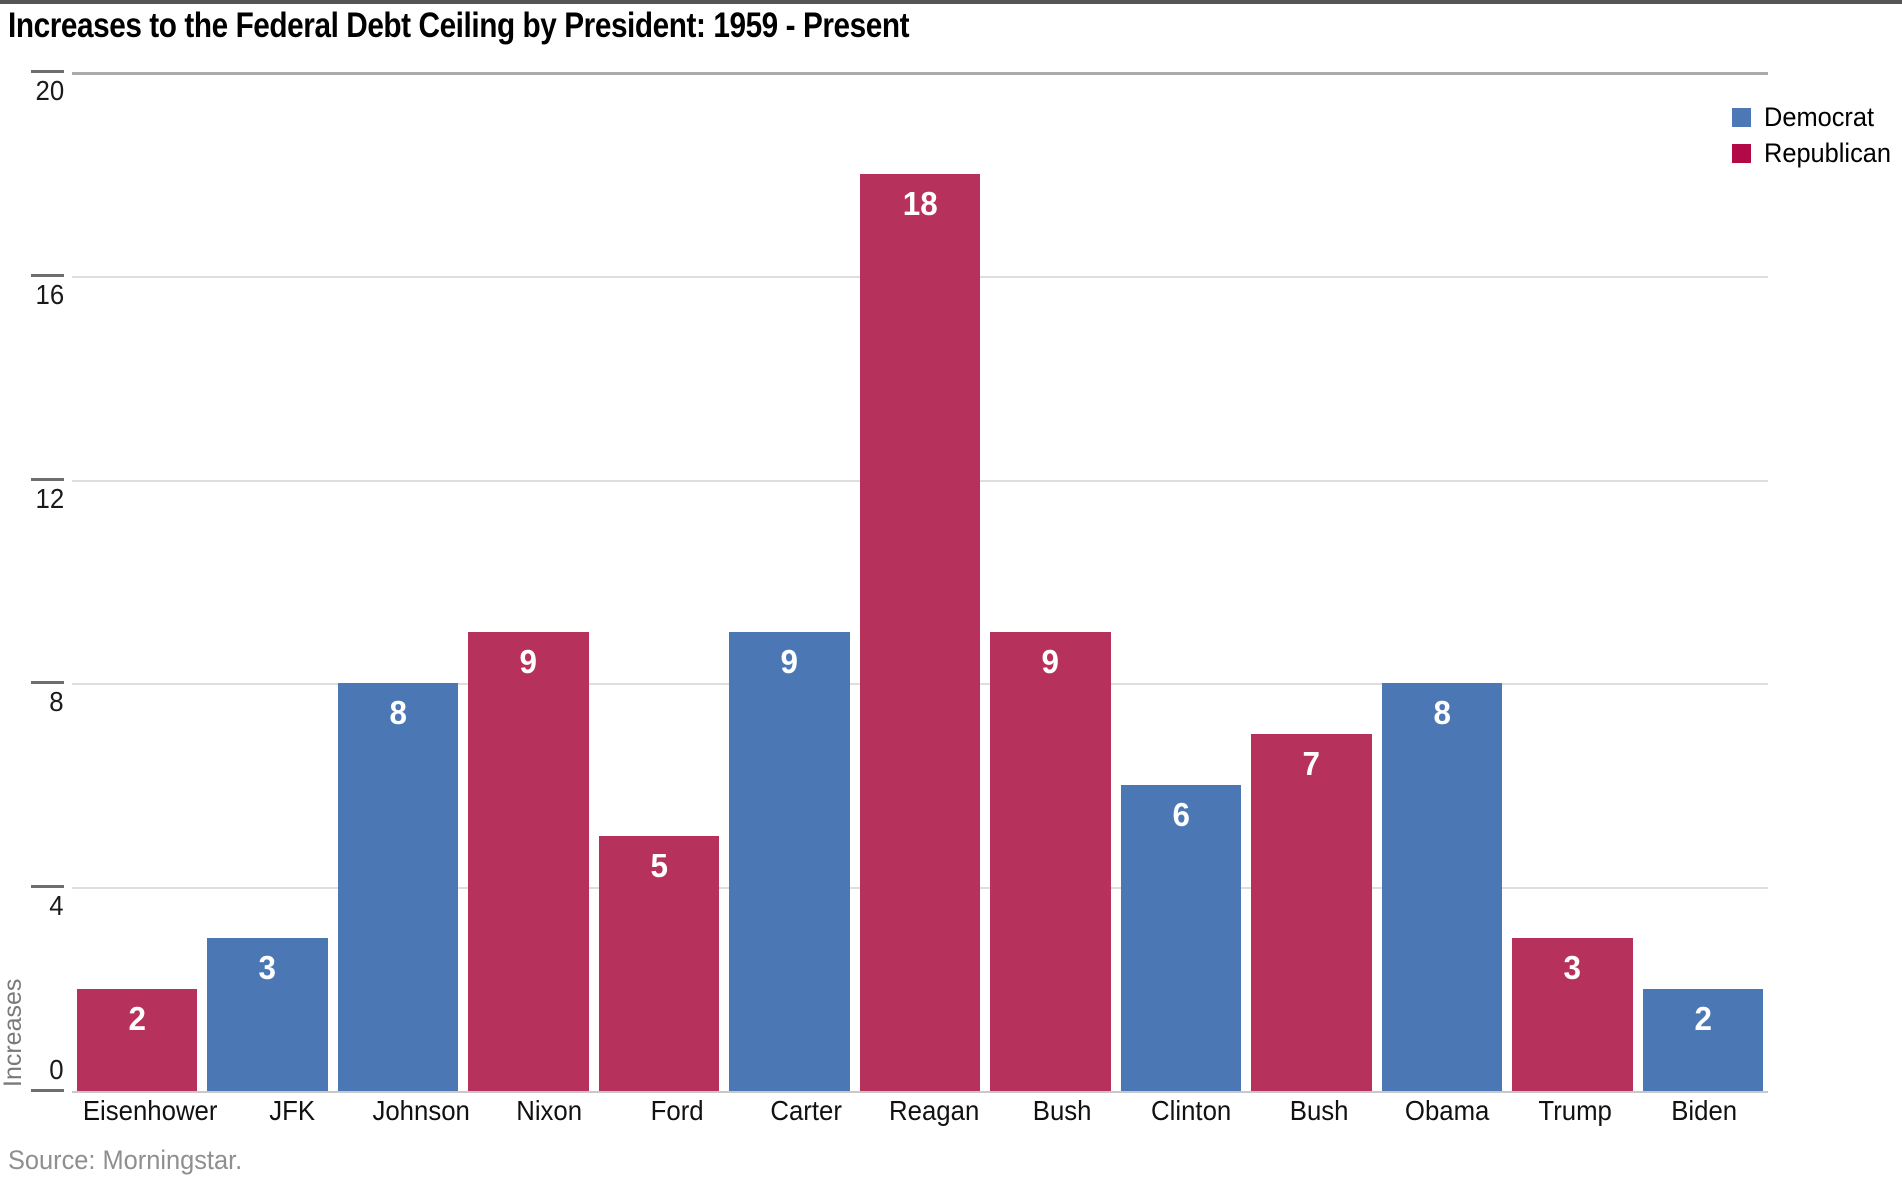 This screenshot has height=1194, width=1902. What do you see at coordinates (1741, 153) in the screenshot?
I see `legend-swatch-republican` at bounding box center [1741, 153].